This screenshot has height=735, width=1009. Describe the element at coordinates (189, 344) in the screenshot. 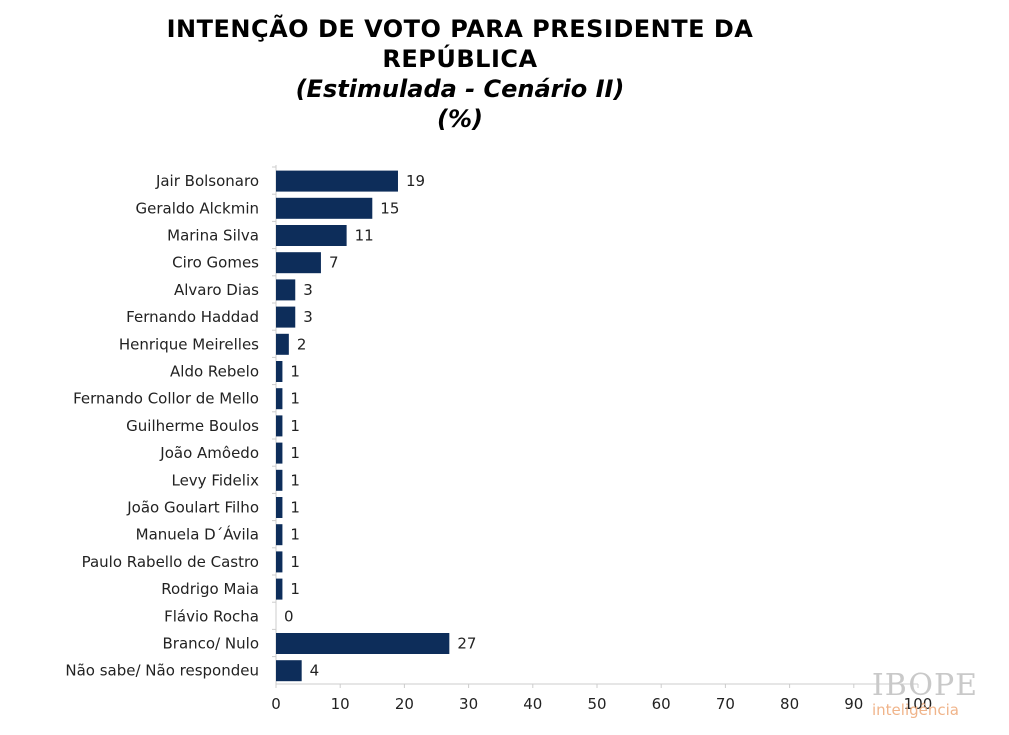

I see `category-label: Henrique Meirelles` at that location.